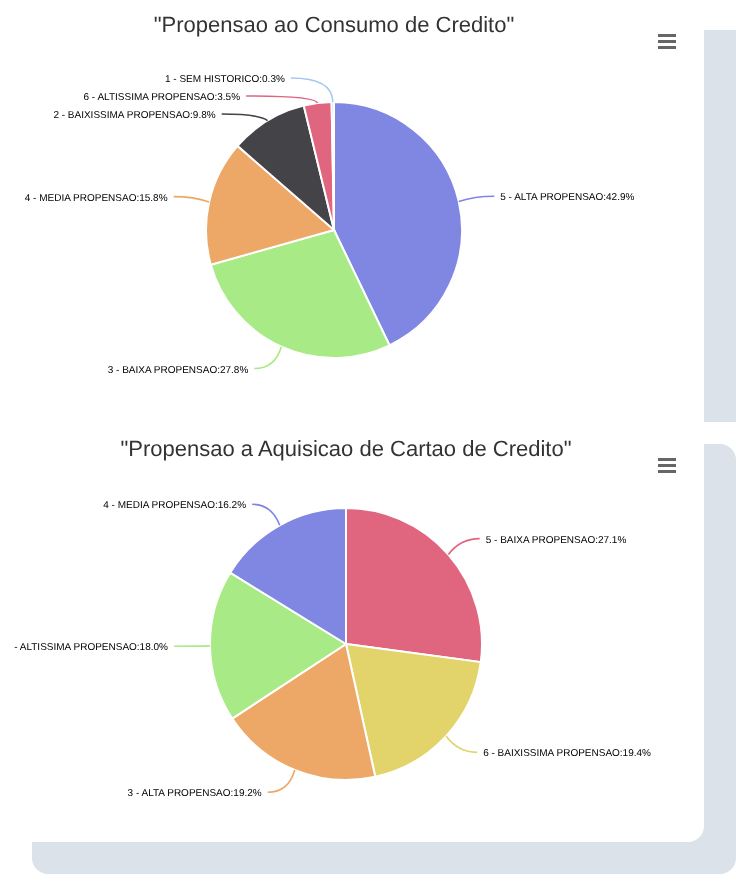 The width and height of the screenshot is (736, 882). I want to click on chart-title: "Propensao ao Consumo de Credito", so click(334, 26).